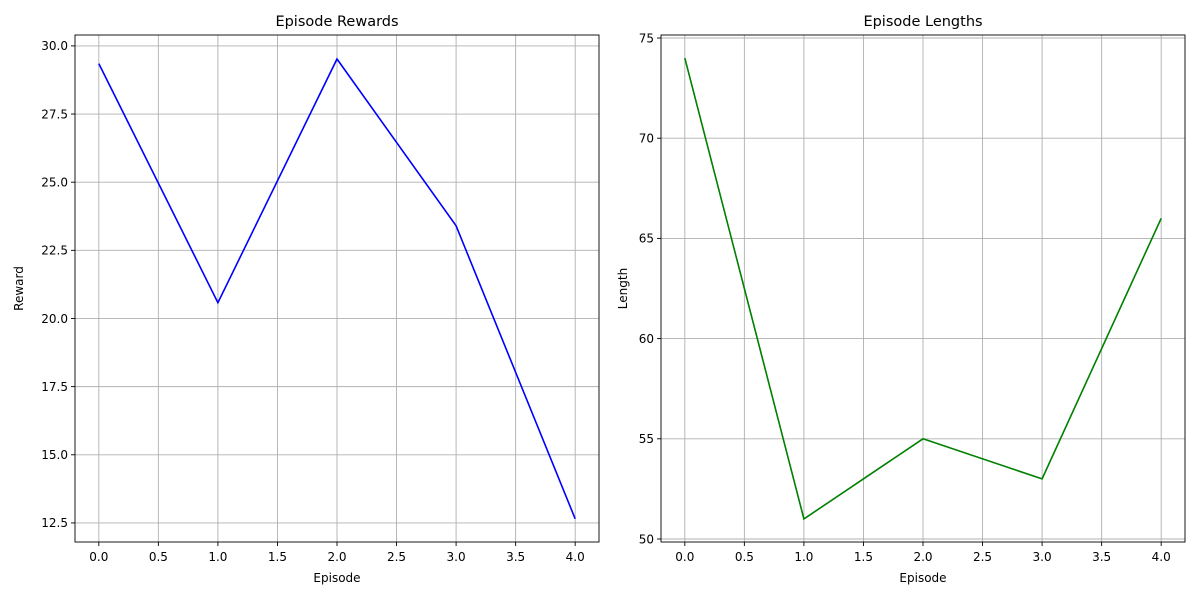  Describe the element at coordinates (575, 557) in the screenshot. I see `rewards-x-tick-label: 4.0` at that location.